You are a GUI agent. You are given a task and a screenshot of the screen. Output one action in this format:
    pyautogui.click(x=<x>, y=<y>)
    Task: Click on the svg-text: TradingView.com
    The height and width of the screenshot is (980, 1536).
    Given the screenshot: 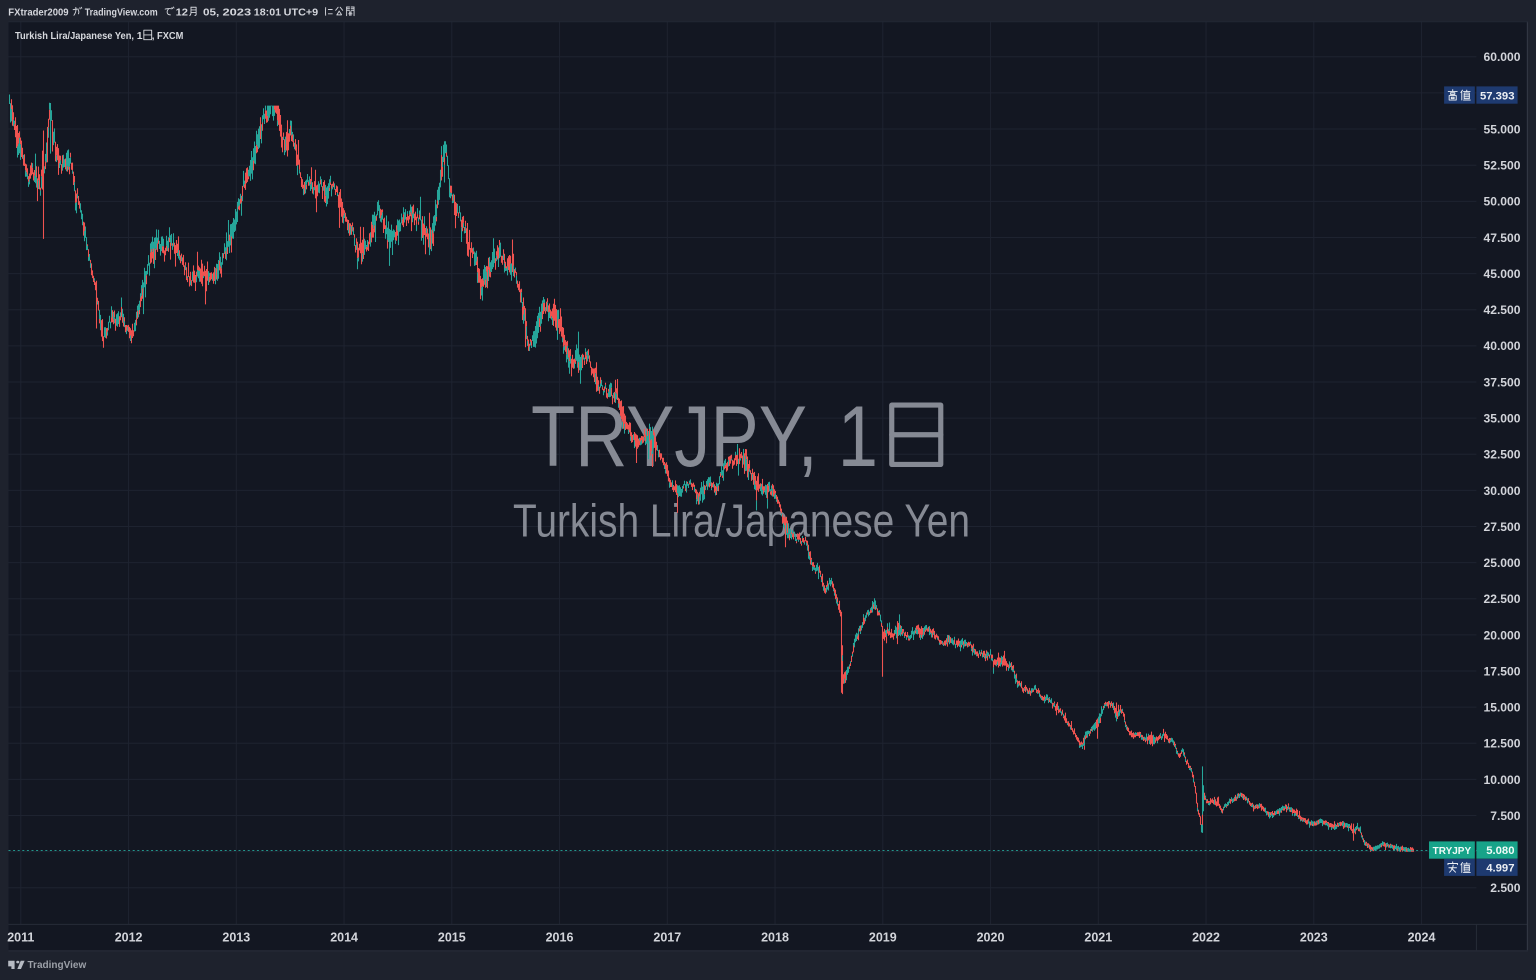 What is the action you would take?
    pyautogui.click(x=121, y=13)
    